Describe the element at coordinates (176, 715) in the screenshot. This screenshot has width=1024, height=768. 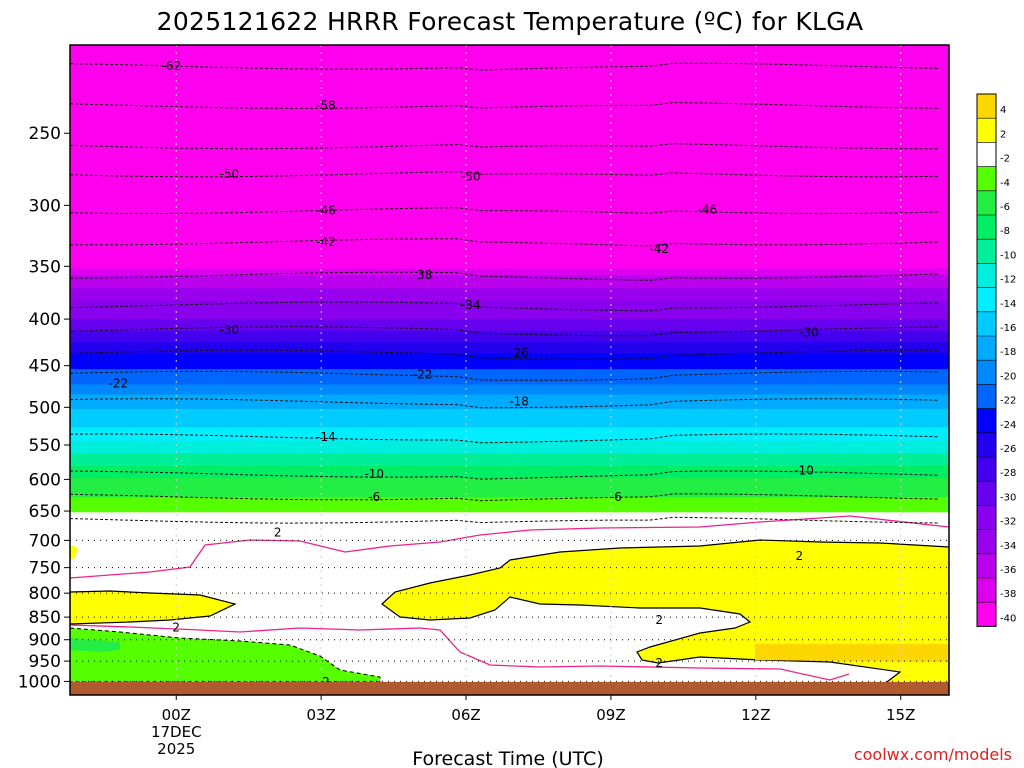
I see `x-tick-label: 00Z` at that location.